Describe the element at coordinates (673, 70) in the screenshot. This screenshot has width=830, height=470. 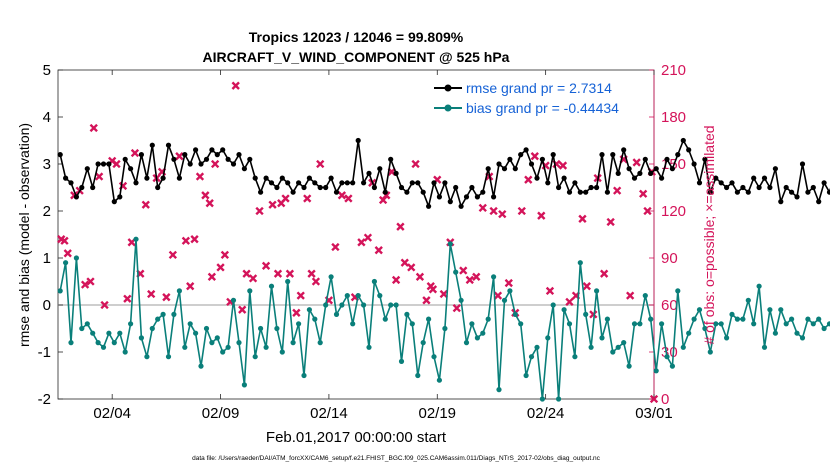
I see `right-tick-label: 210` at that location.